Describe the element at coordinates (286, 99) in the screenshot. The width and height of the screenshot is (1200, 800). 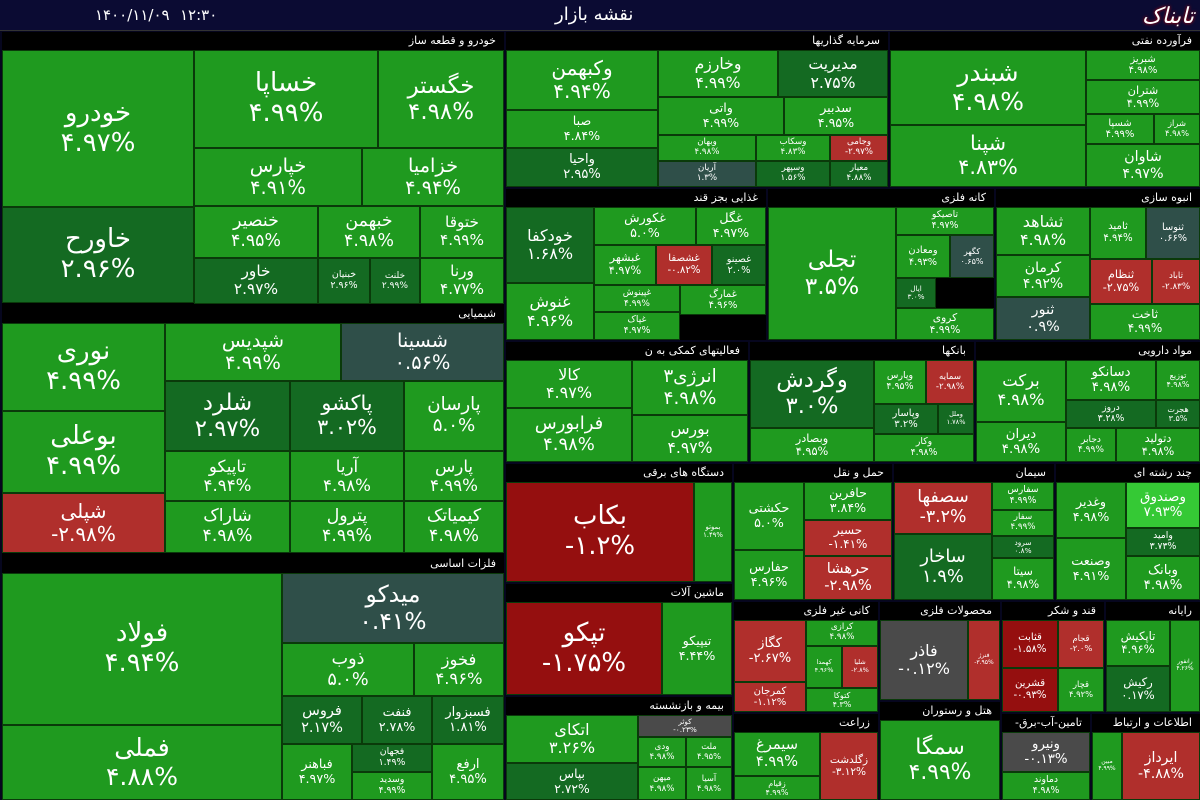
I see `stock-tile: خساپا ۴.۹۹%` at that location.